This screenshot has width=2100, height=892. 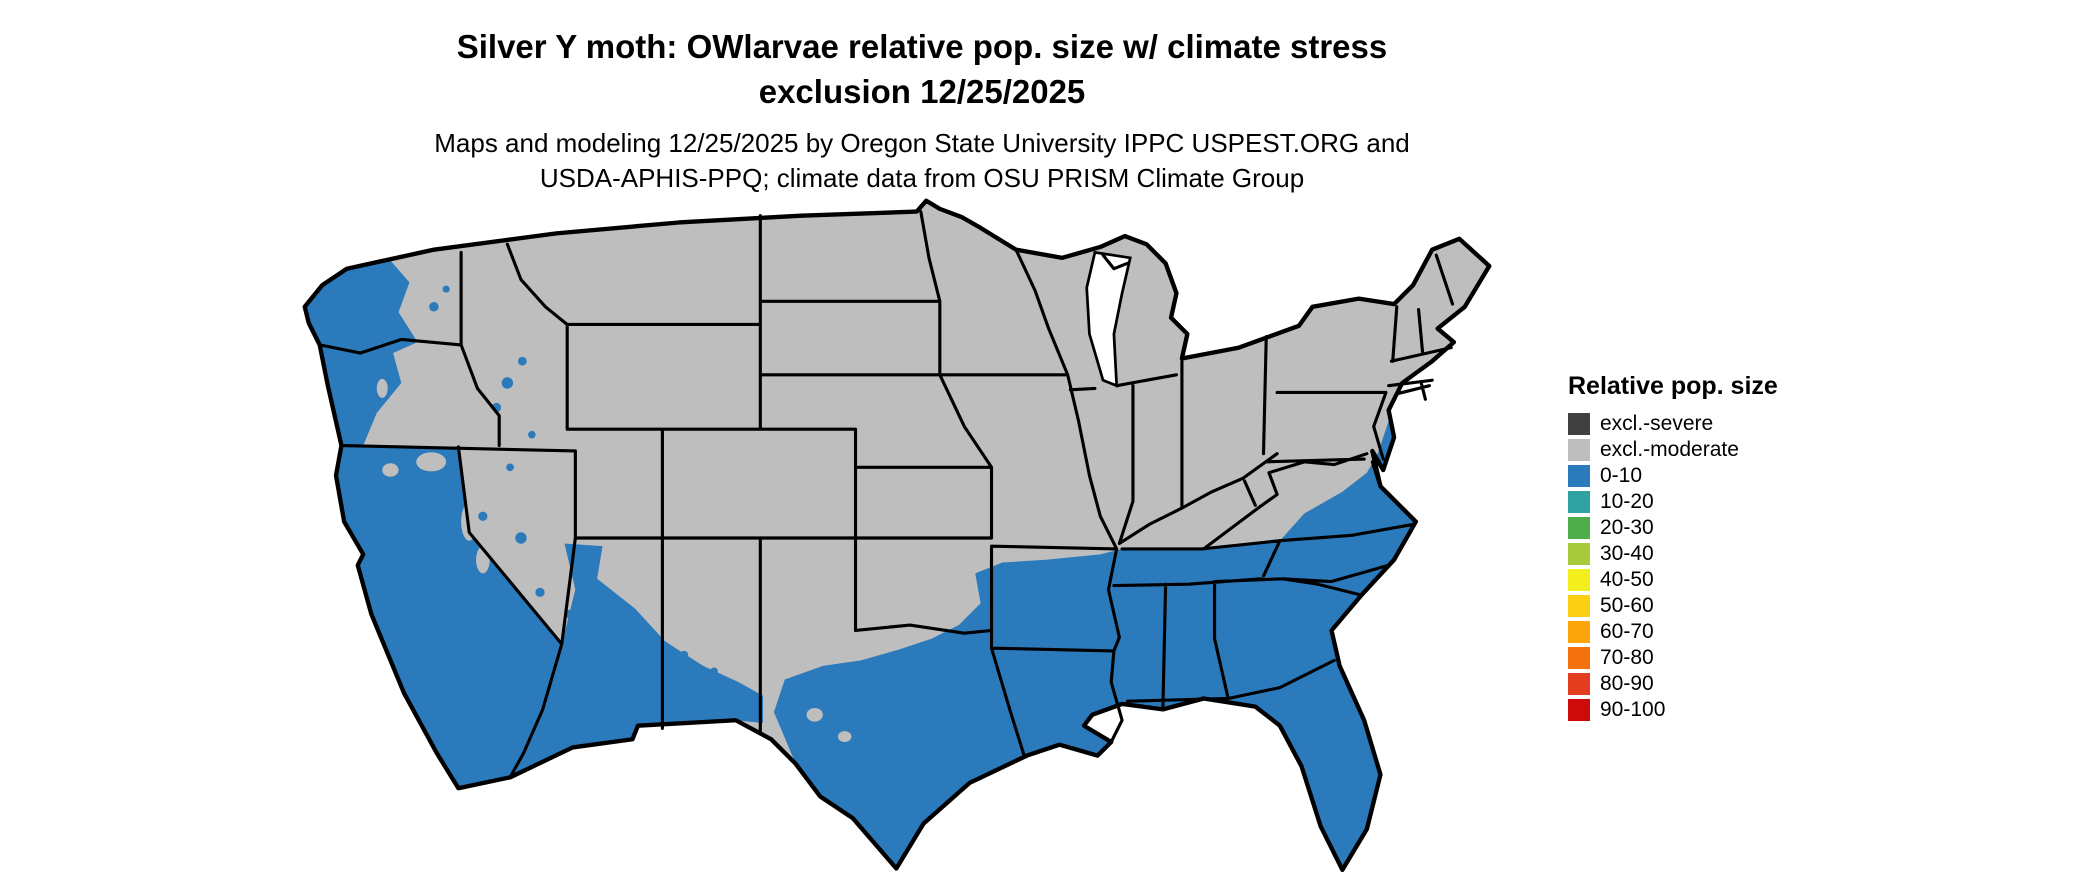 What do you see at coordinates (1657, 423) in the screenshot?
I see `legend-item-label: excl.-severe` at bounding box center [1657, 423].